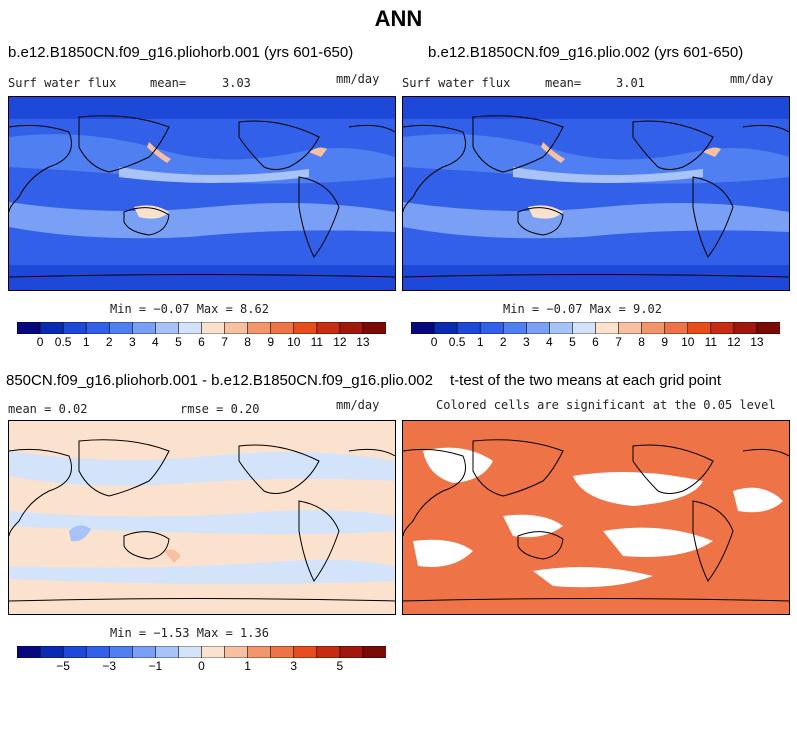  Describe the element at coordinates (201, 328) in the screenshot. I see `panel1-colorbar` at that location.